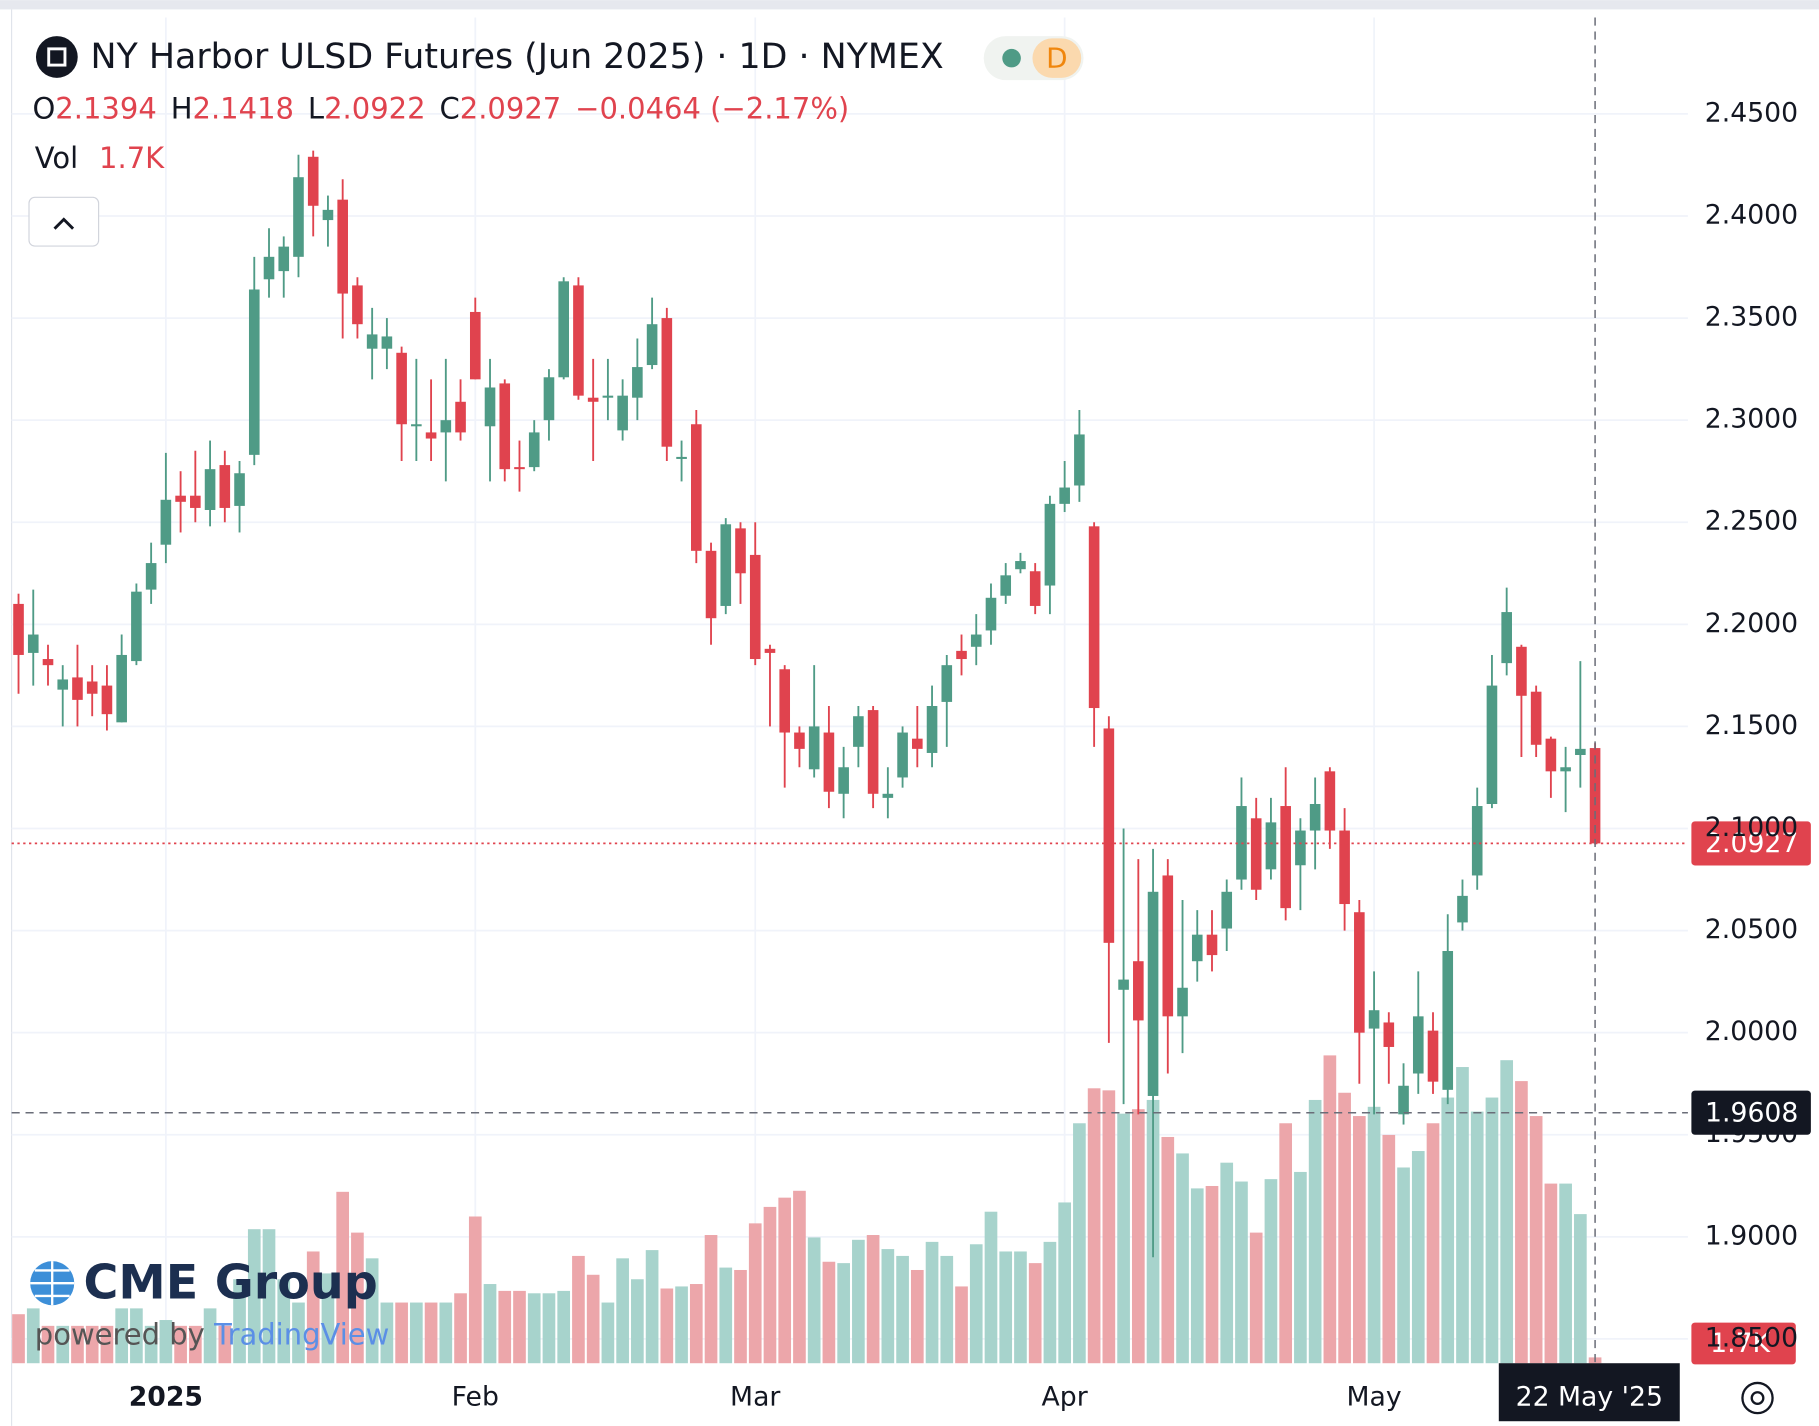 This screenshot has height=1426, width=1819. I want to click on collapse-button, so click(64, 221).